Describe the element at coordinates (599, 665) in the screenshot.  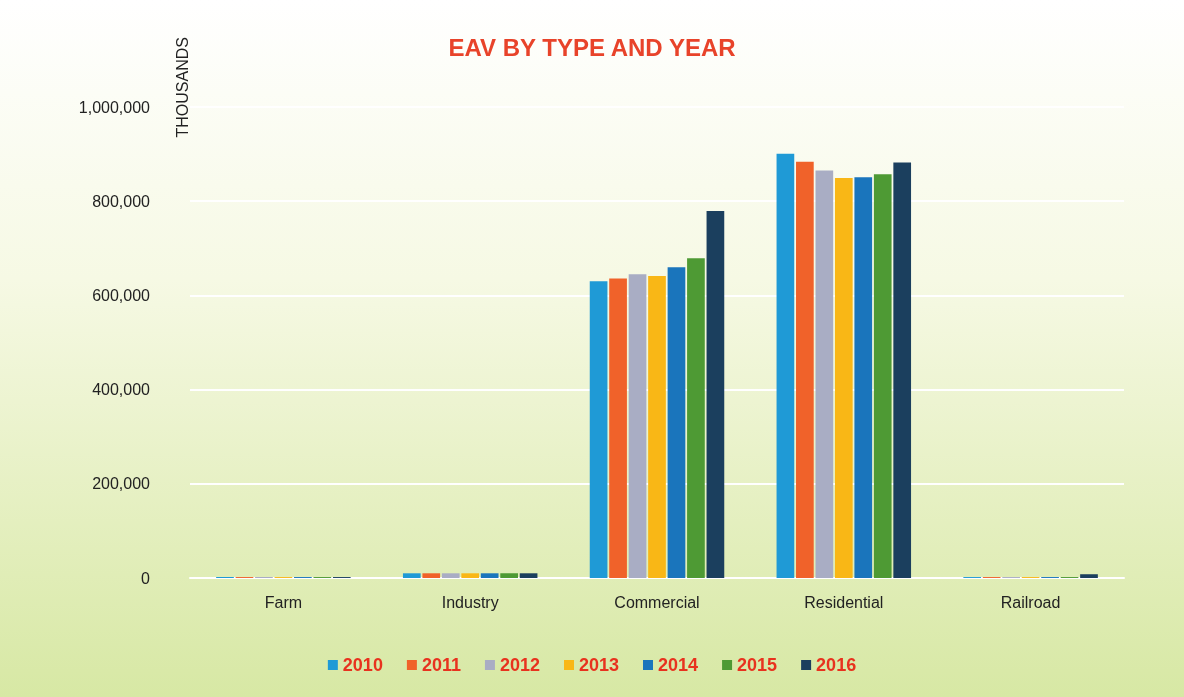
I see `legend-label: 2013` at that location.